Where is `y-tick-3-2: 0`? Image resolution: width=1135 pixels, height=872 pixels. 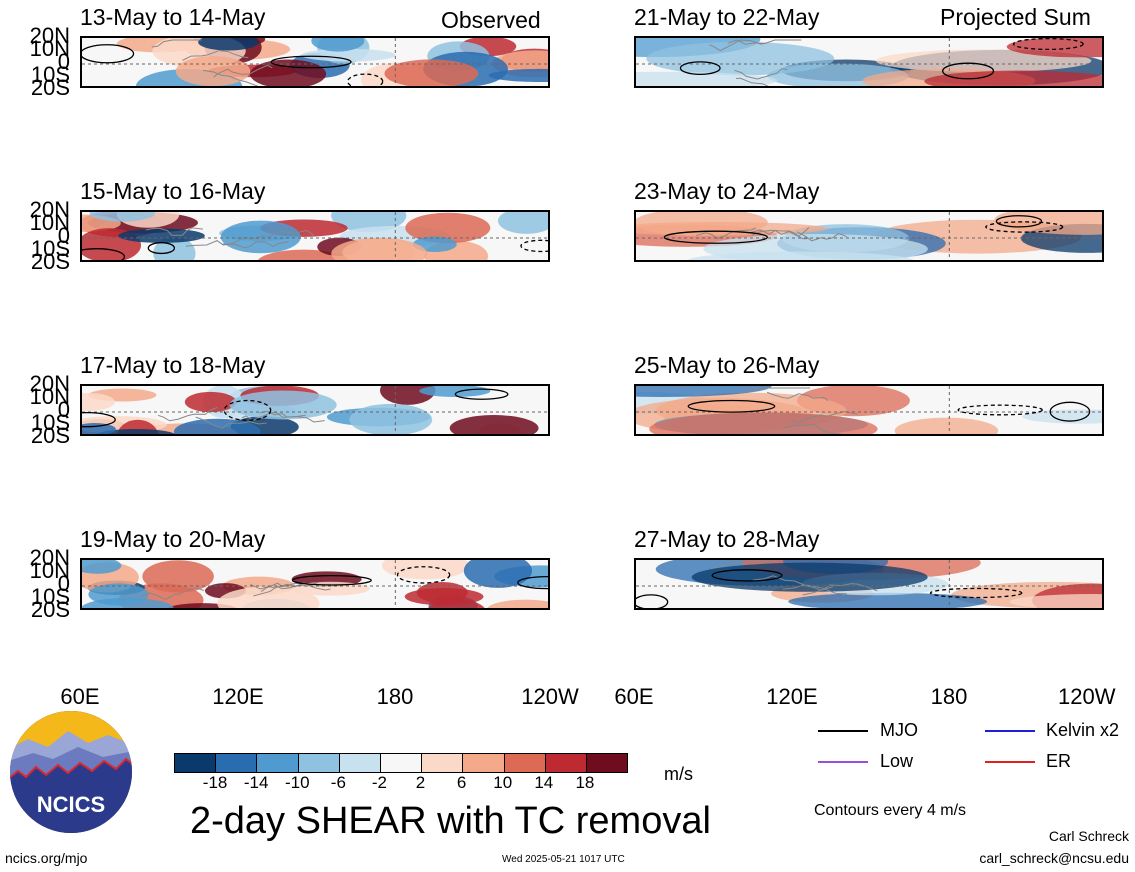 y-tick-3-2: 0 is located at coordinates (63, 409).